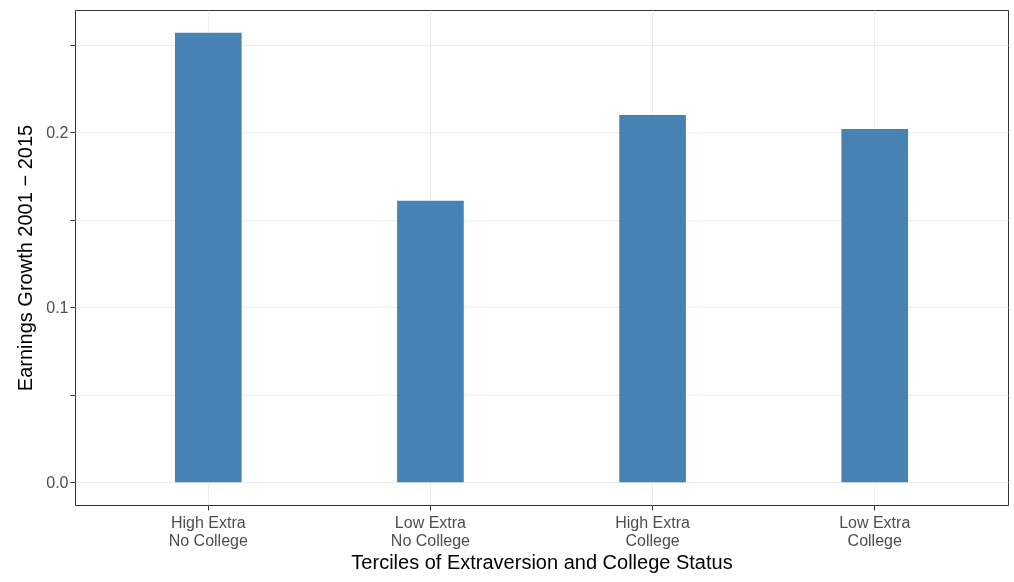 The height and width of the screenshot is (582, 1014). Describe the element at coordinates (875, 531) in the screenshot. I see `x-tick-label: Low Extra College` at that location.